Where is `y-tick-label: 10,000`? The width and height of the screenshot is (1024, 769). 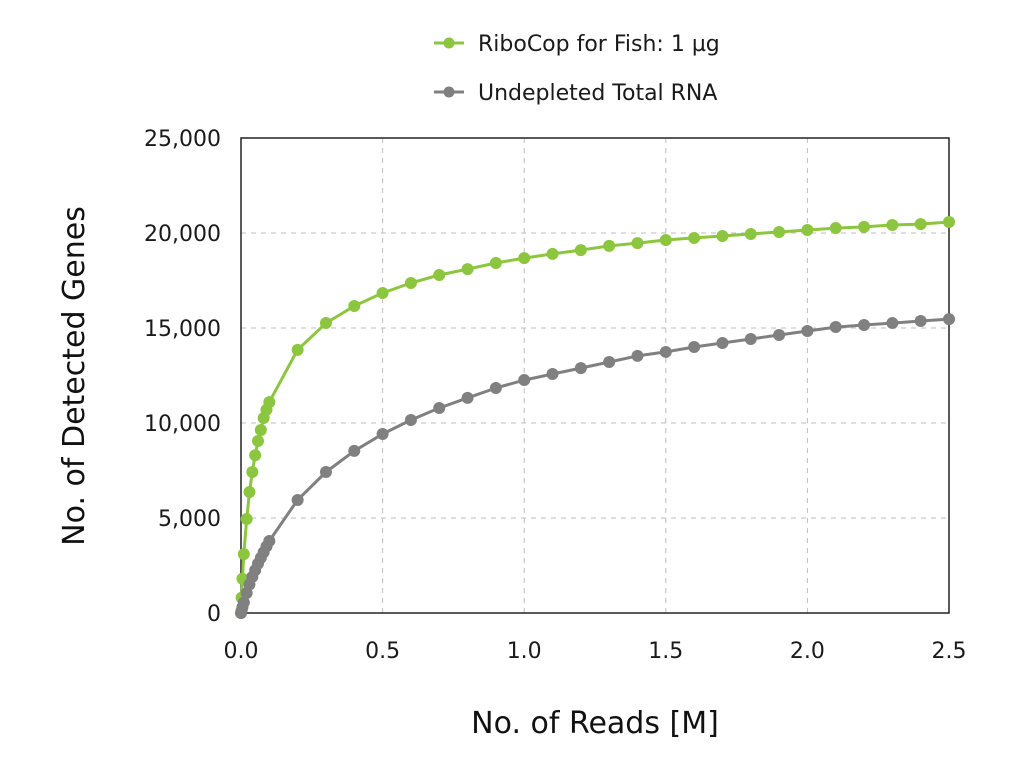
y-tick-label: 10,000 is located at coordinates (182, 424).